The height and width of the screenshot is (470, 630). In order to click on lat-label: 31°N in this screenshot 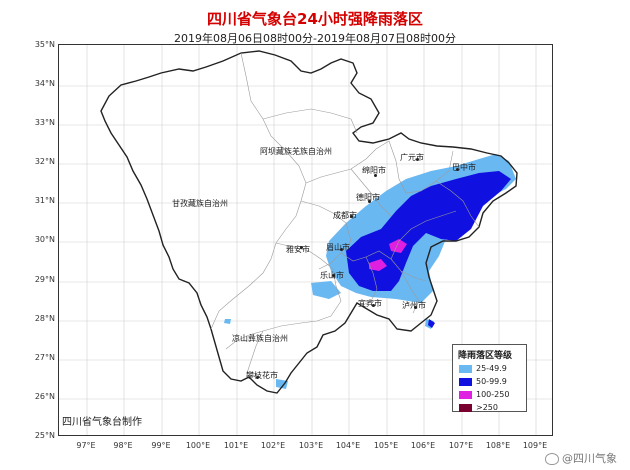, I will do `click(44, 200)`.